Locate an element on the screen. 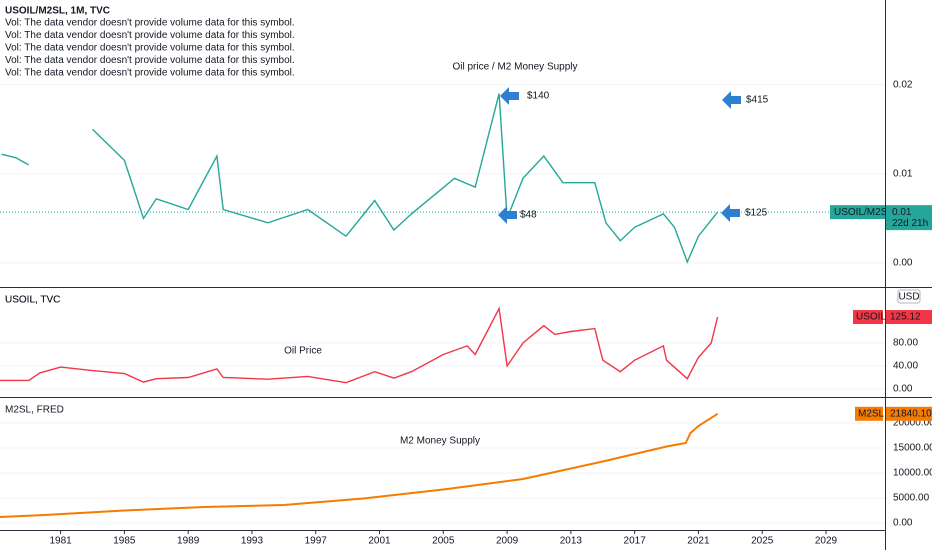 The image size is (932, 550). annotation: $140 is located at coordinates (538, 96).